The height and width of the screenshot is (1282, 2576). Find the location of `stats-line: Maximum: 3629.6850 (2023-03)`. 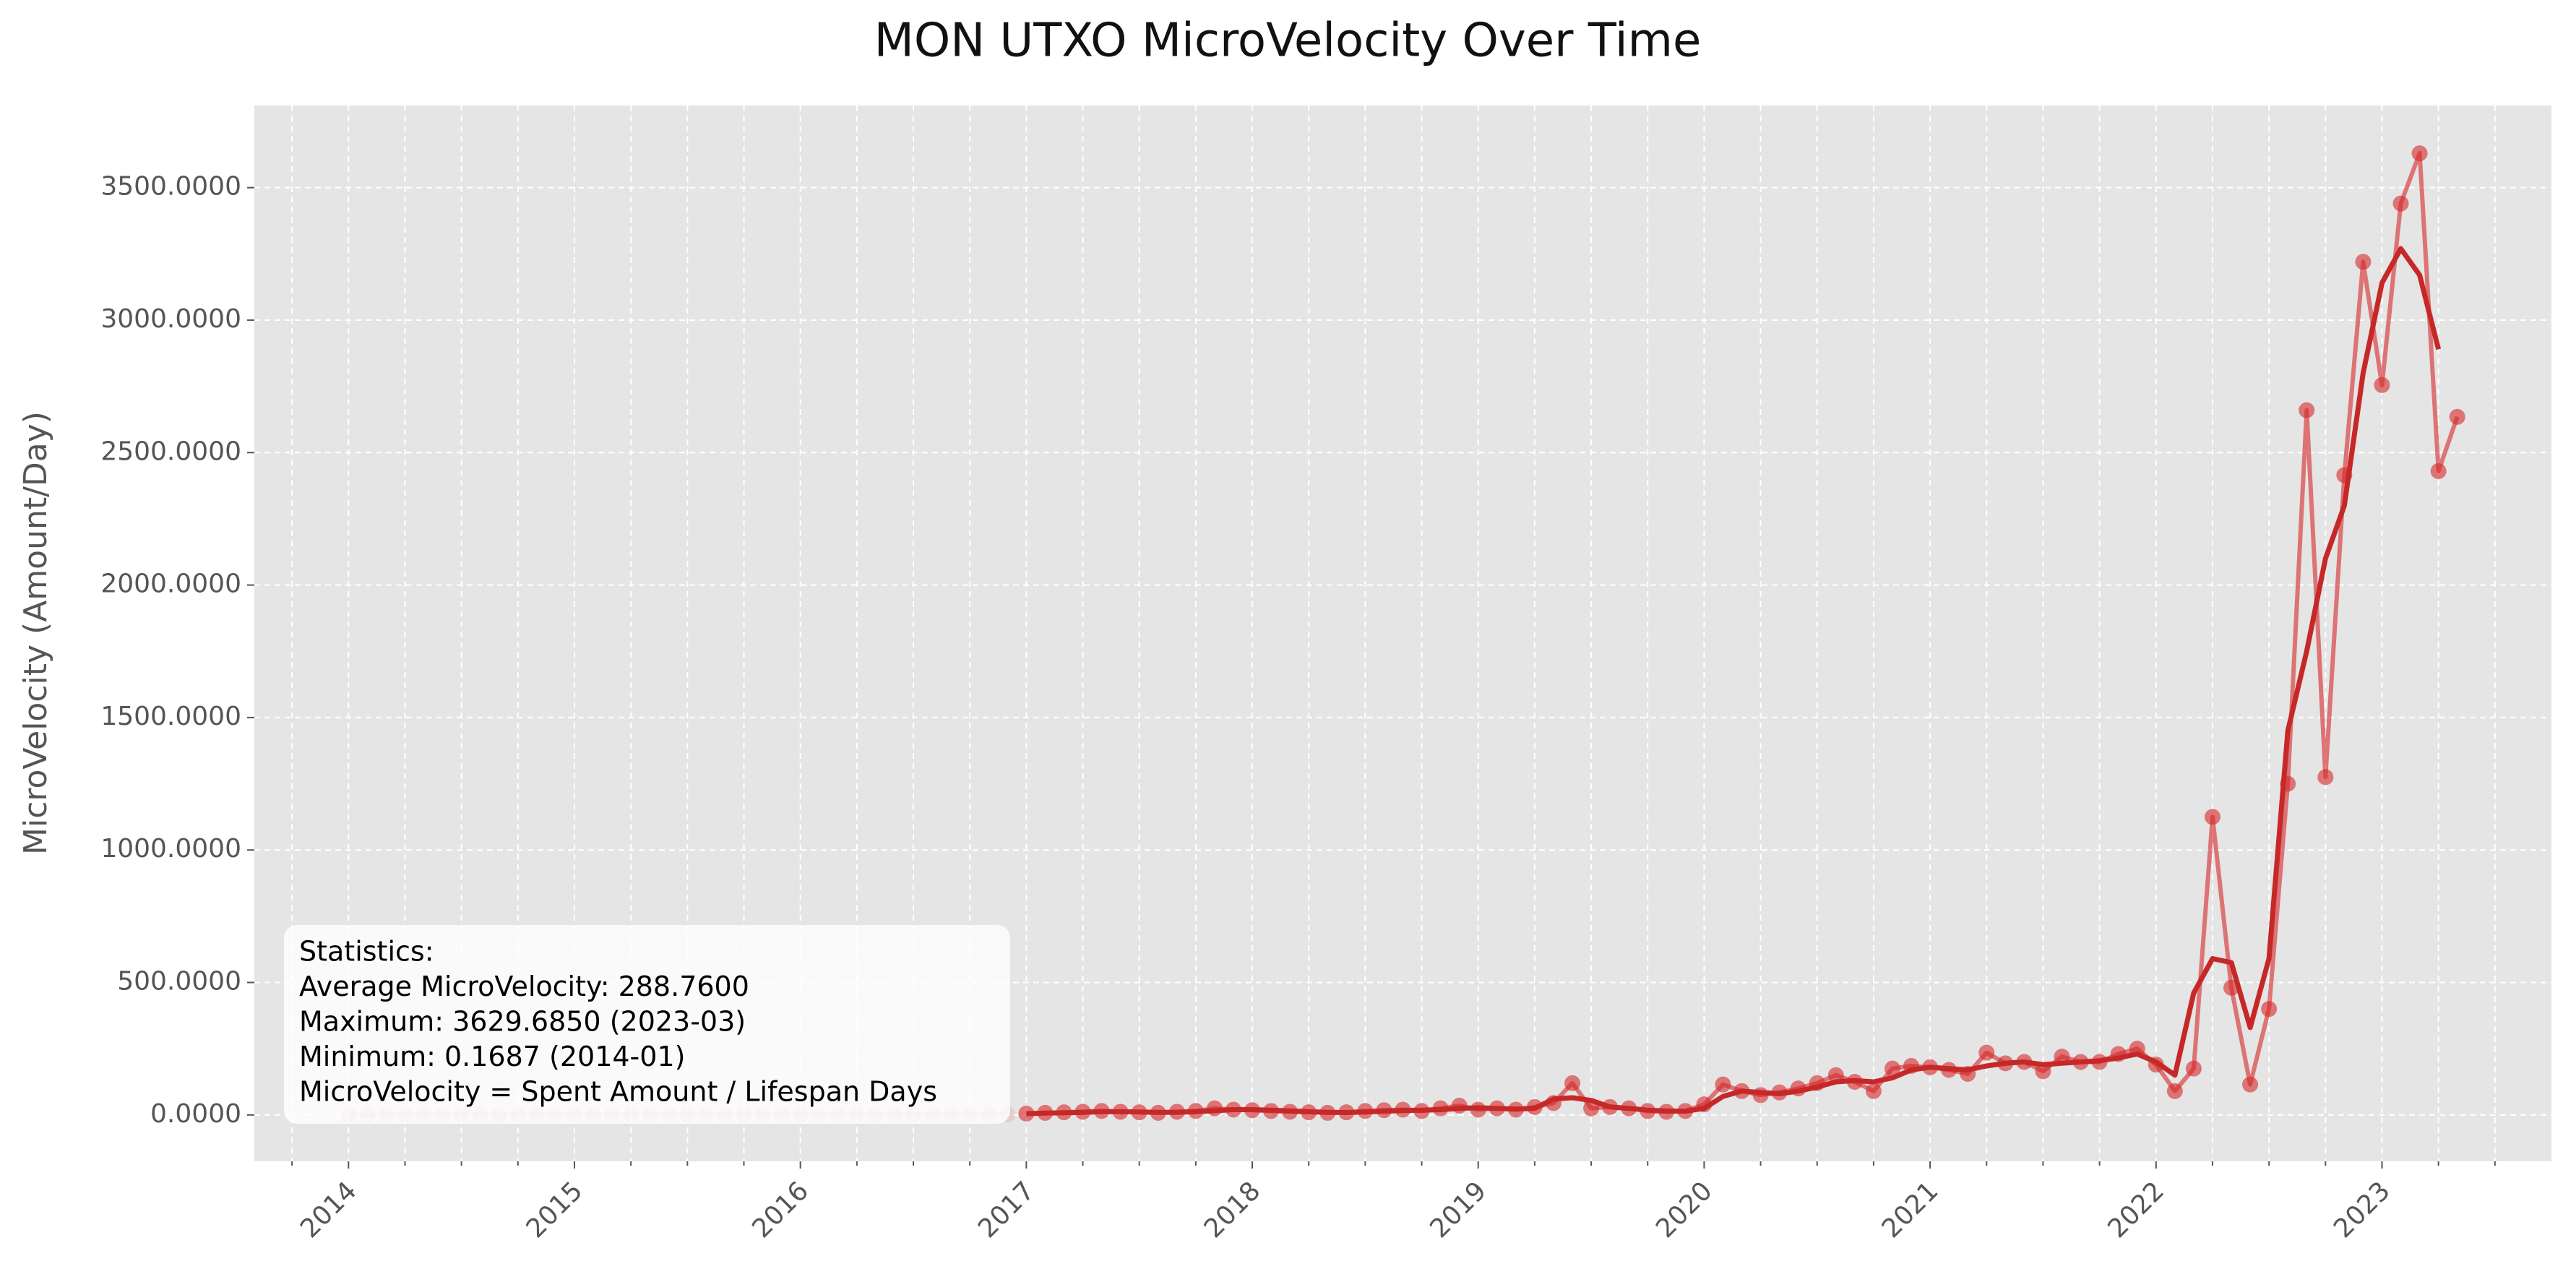

stats-line: Maximum: 3629.6850 (2023-03) is located at coordinates (522, 1022).